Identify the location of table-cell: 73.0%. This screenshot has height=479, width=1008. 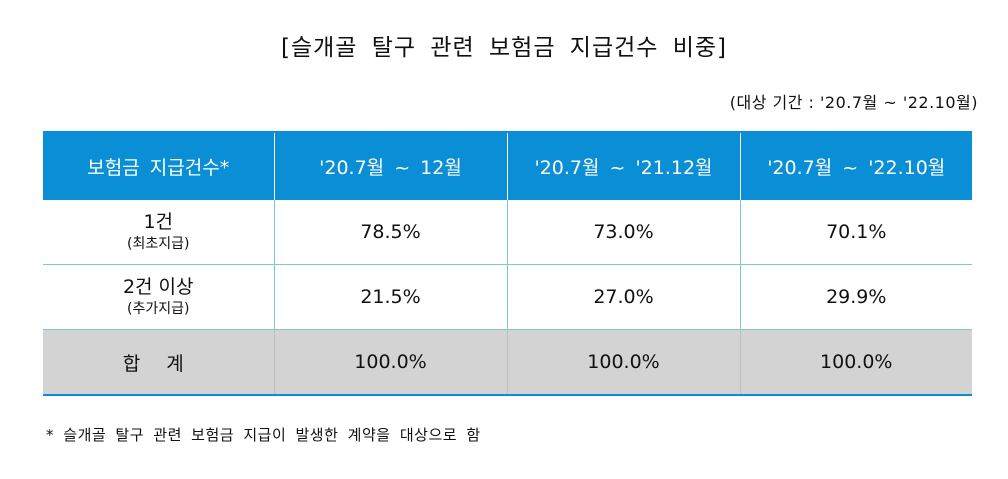
(623, 232).